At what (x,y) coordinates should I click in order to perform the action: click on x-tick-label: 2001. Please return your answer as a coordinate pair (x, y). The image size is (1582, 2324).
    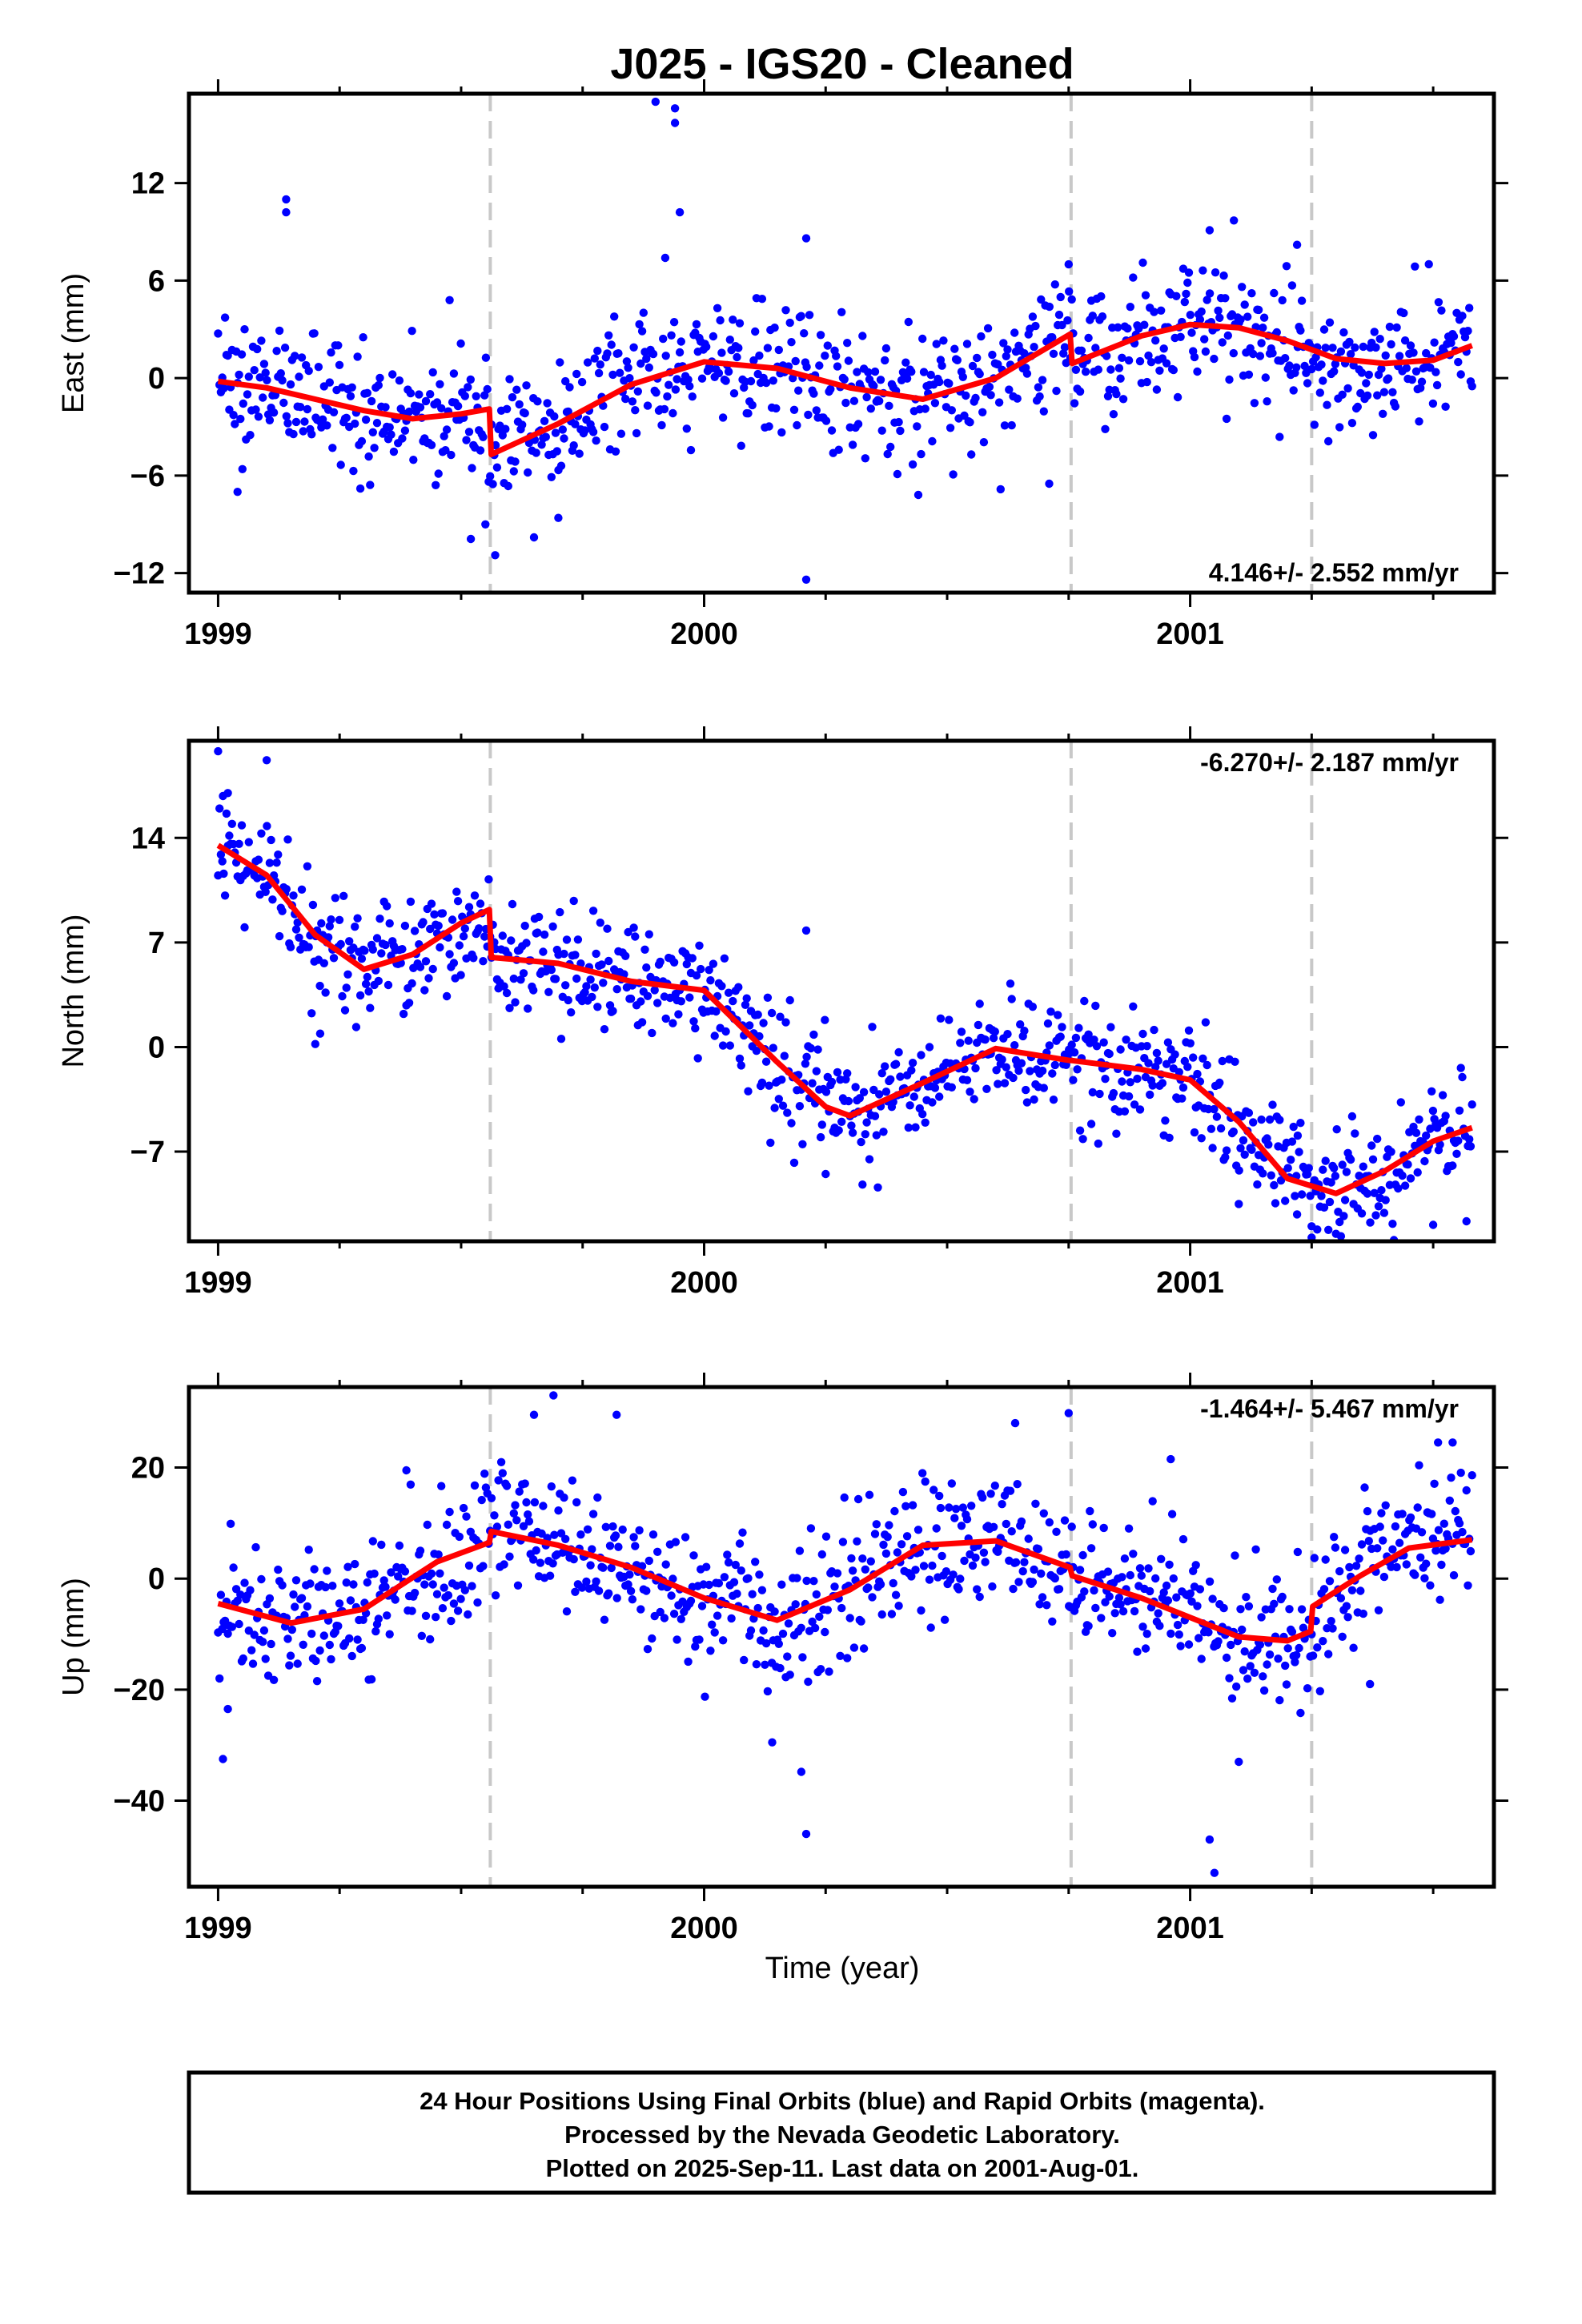
    Looking at the image, I should click on (1190, 634).